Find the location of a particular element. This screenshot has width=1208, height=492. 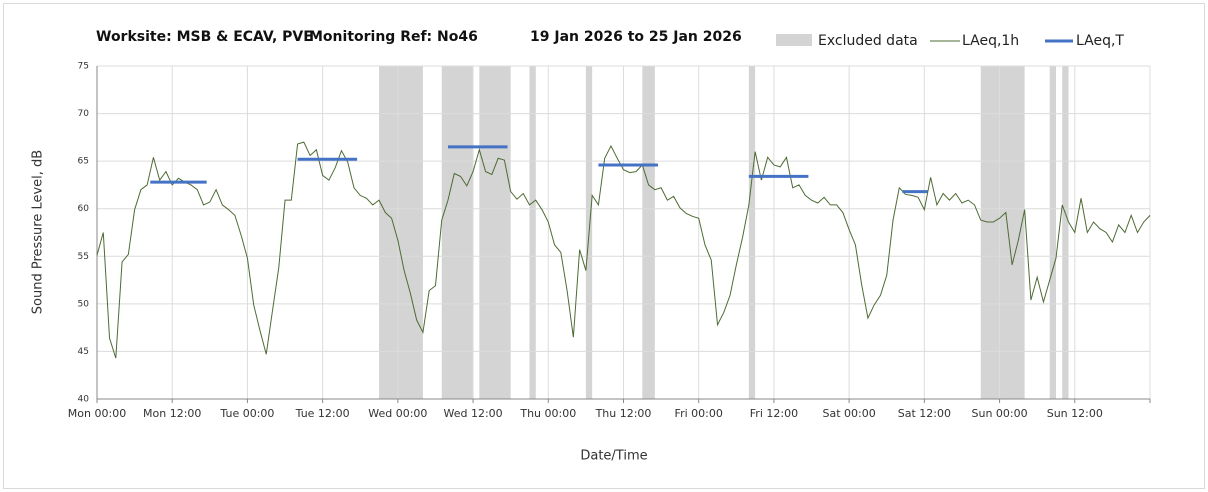

x-tick-label: Thu 00:00 is located at coordinates (547, 413).